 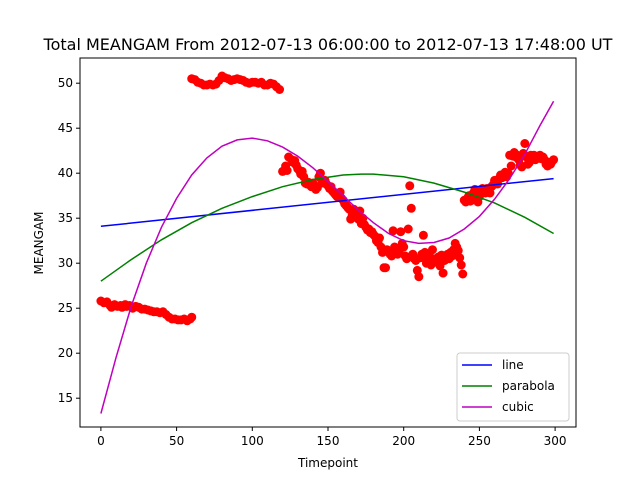 I want to click on y-axis-label: MEANGAM, so click(x=39, y=243).